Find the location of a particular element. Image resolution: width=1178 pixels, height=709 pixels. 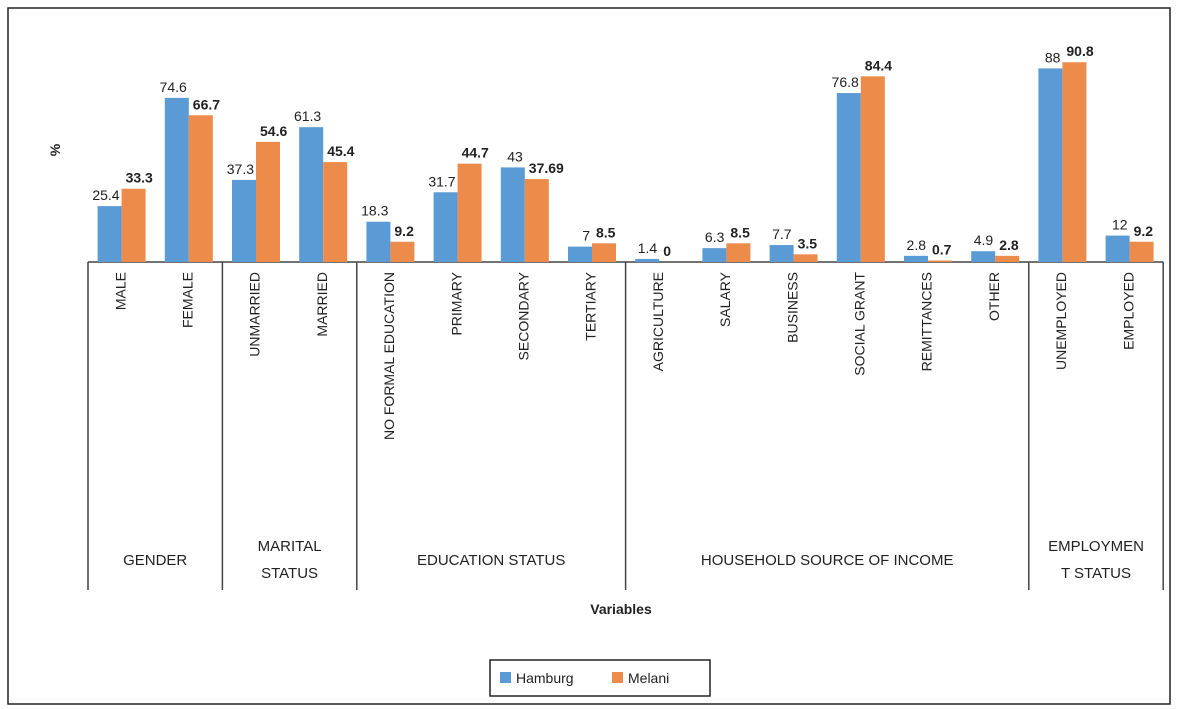

legend-label: Hamburg is located at coordinates (545, 678).